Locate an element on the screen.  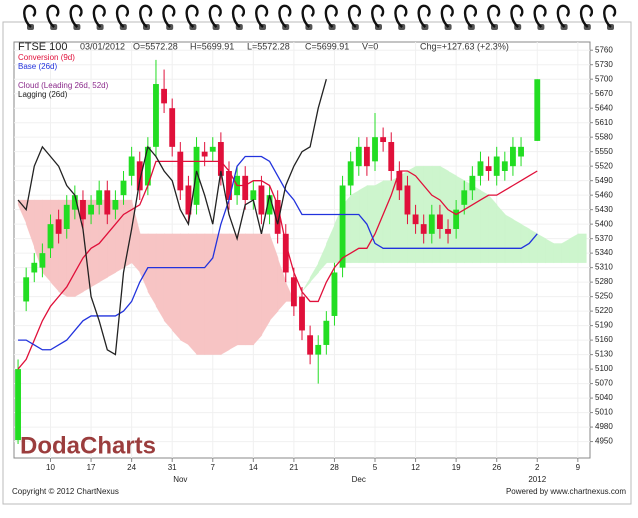
y-tick-label: 4950 is located at coordinates (604, 441).